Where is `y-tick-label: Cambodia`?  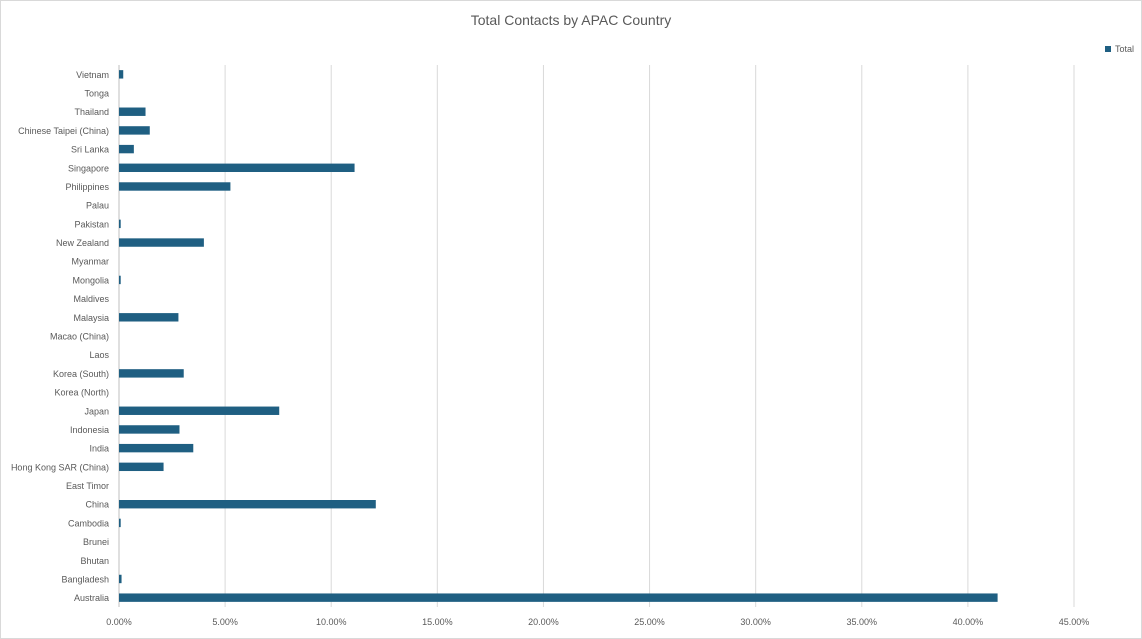 y-tick-label: Cambodia is located at coordinates (88, 523).